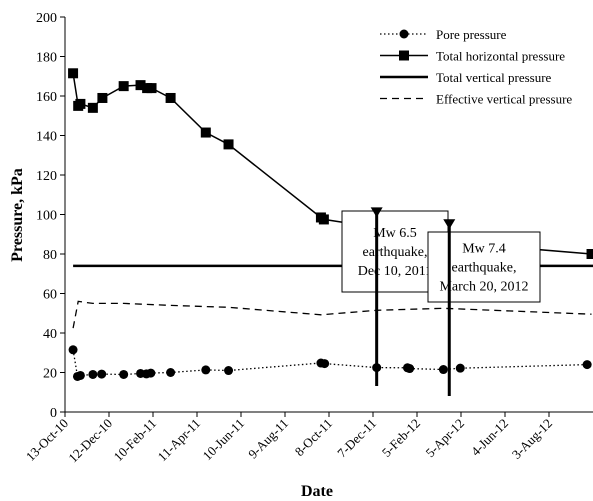 Image resolution: width=593 pixels, height=501 pixels. I want to click on legend-label: Total horizontal pressure, so click(500, 56).